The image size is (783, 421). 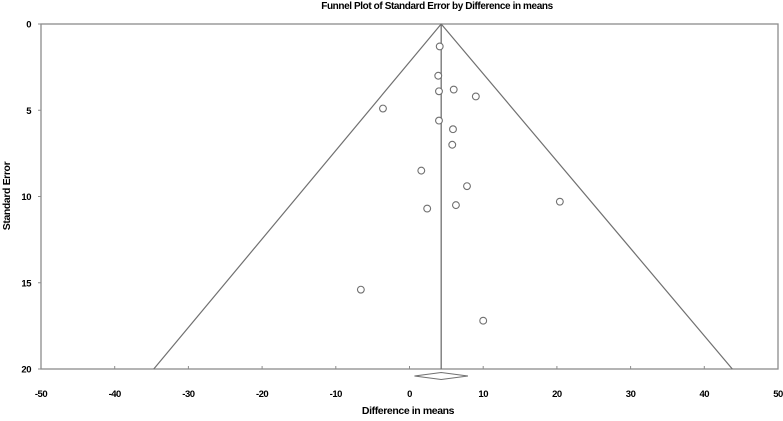 What do you see at coordinates (26, 283) in the screenshot?
I see `y-tick-label: 15` at bounding box center [26, 283].